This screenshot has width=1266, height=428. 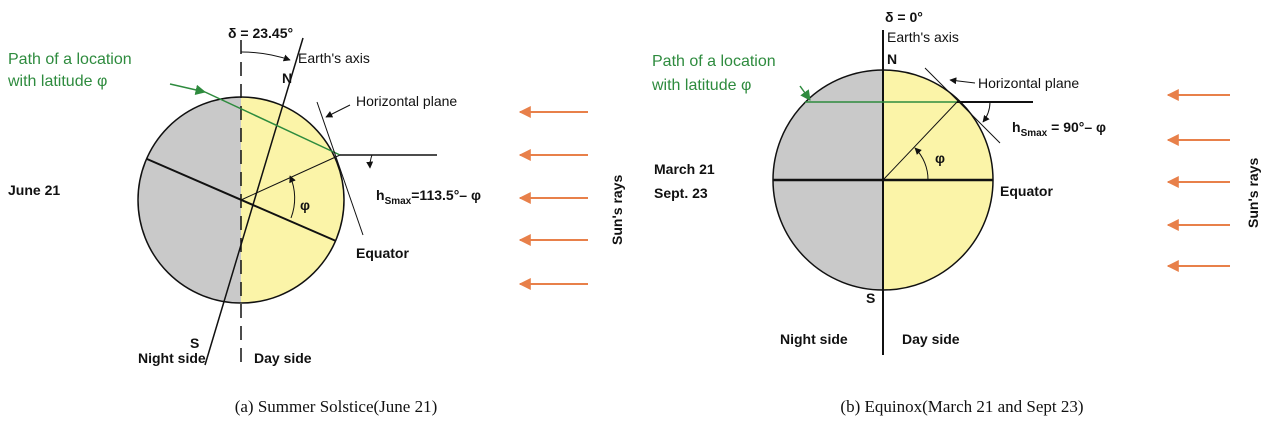 What do you see at coordinates (904, 17) in the screenshot?
I see `delta-label: δ = 0°` at bounding box center [904, 17].